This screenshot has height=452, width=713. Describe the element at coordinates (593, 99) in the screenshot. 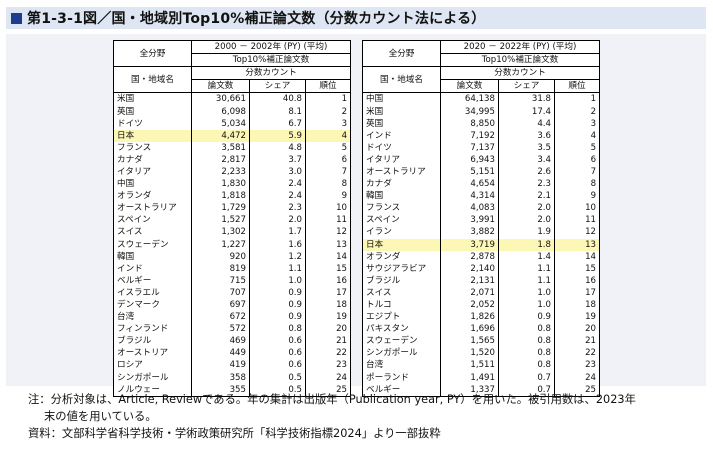

I see `rank-value: 1` at that location.